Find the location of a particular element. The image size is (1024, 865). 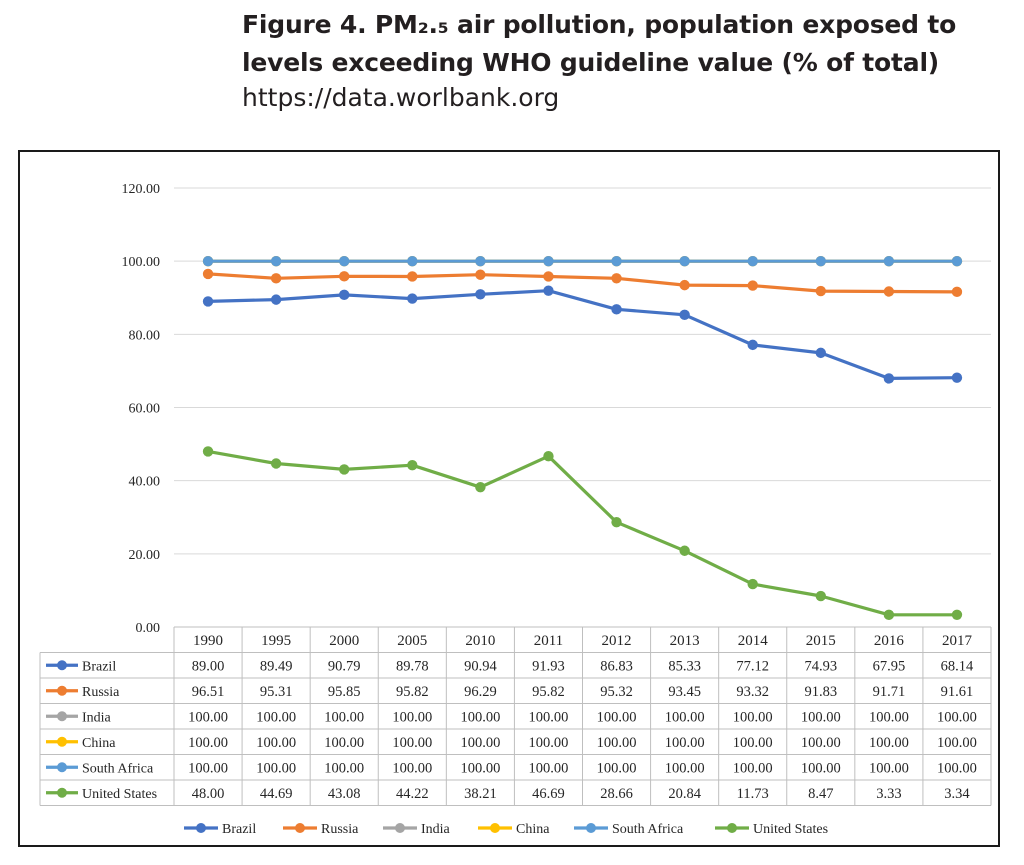

x-tick-label: 1990 is located at coordinates (208, 641).